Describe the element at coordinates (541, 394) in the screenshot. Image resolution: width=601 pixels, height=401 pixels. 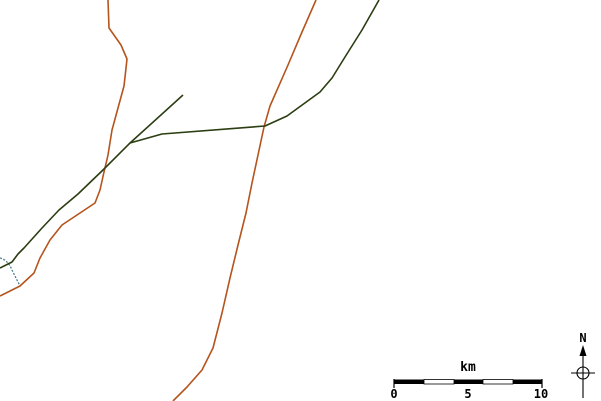
I see `scale-tick-10: 10` at that location.